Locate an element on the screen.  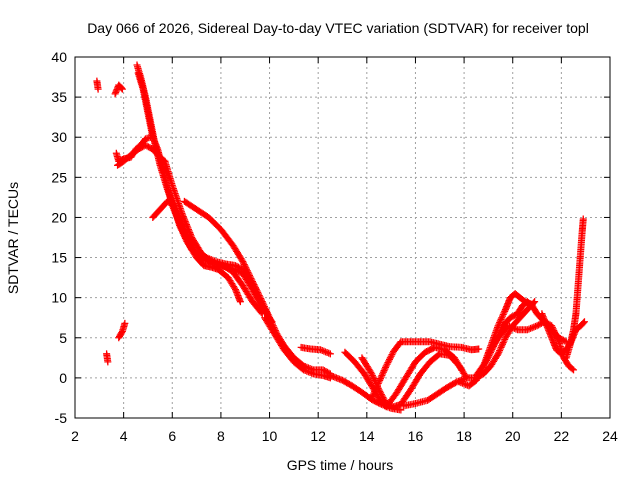
series-track-l is located at coordinates (315, 350).